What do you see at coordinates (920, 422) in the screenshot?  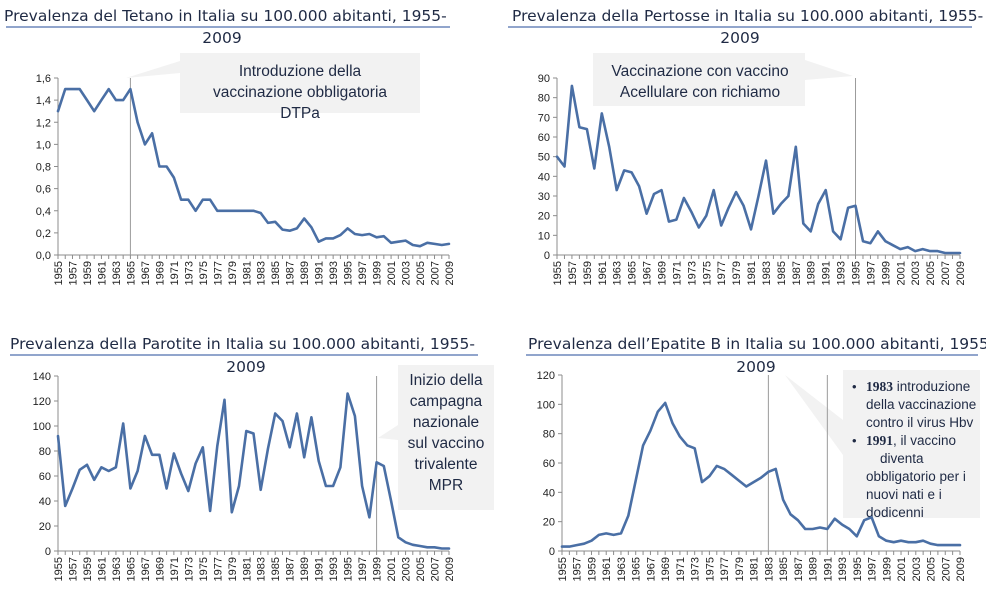 I see `callout-line: contro il virus Hbv` at bounding box center [920, 422].